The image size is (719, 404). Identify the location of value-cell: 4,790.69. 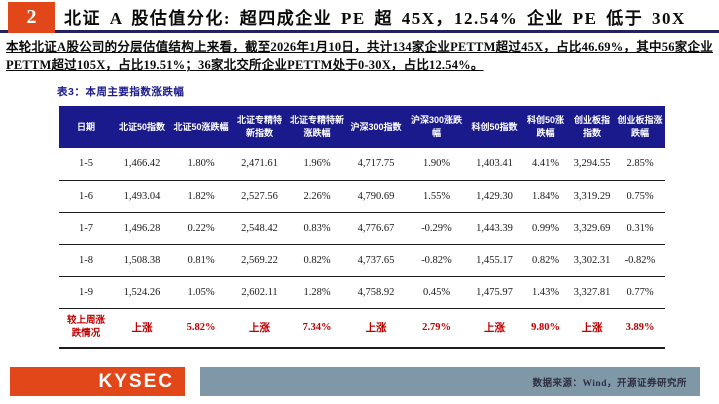
(376, 196).